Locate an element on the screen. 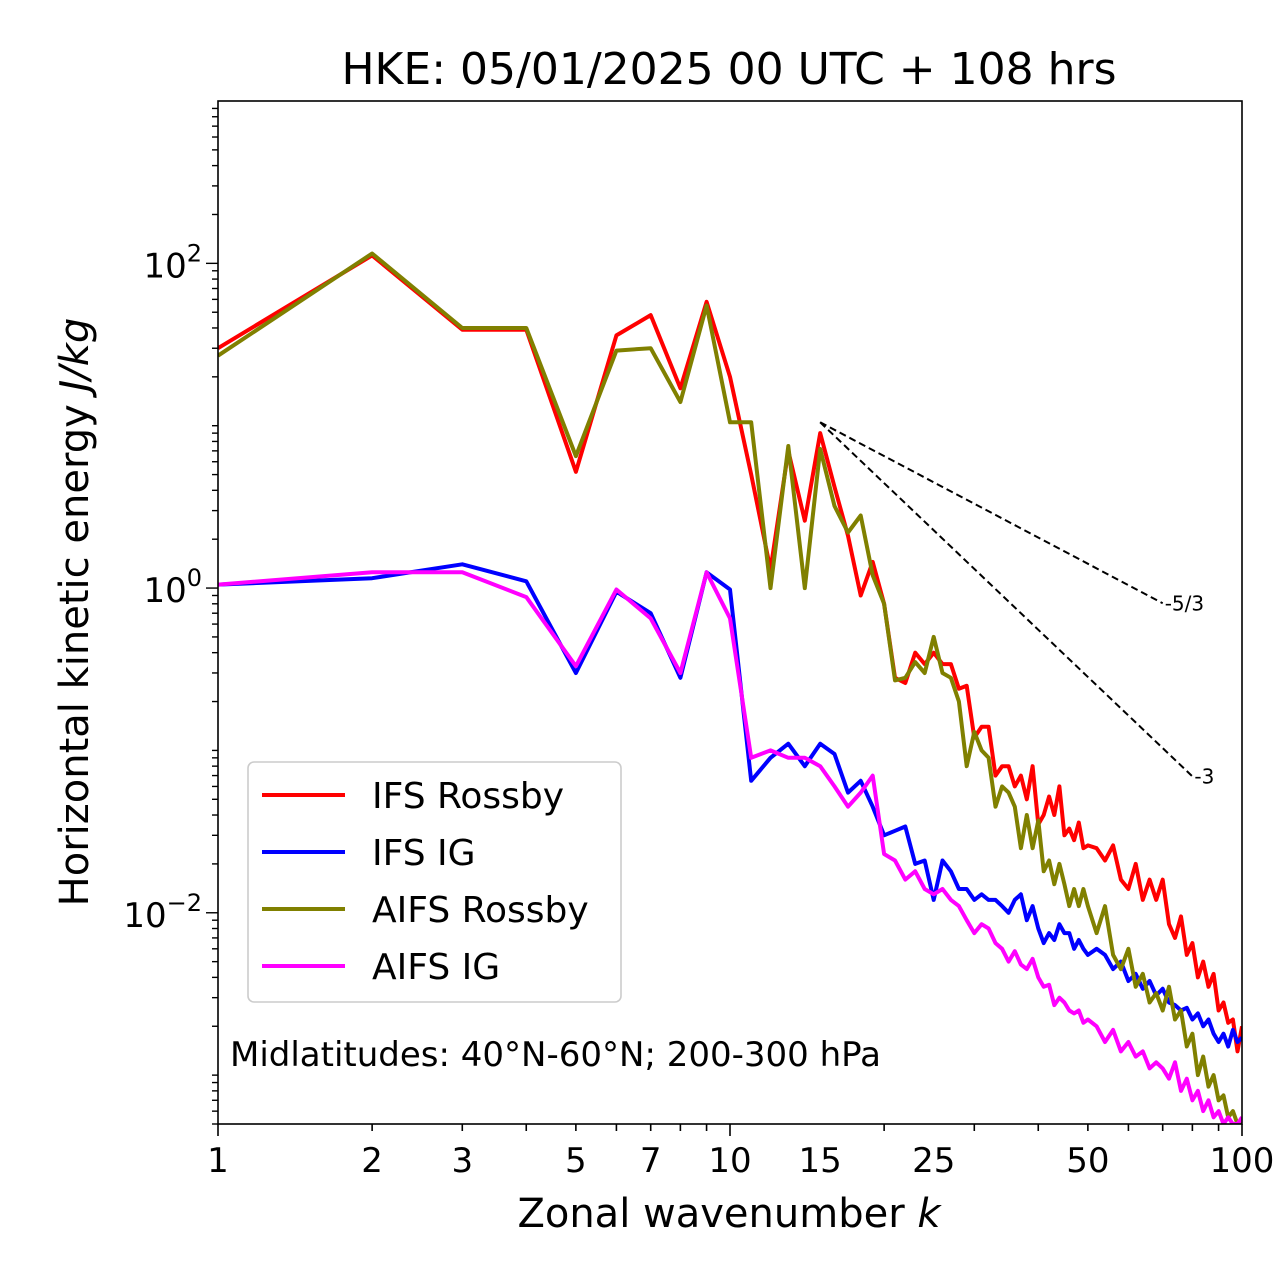 The image size is (1280, 1288). legend-label: AIFS Rossby is located at coordinates (480, 910).